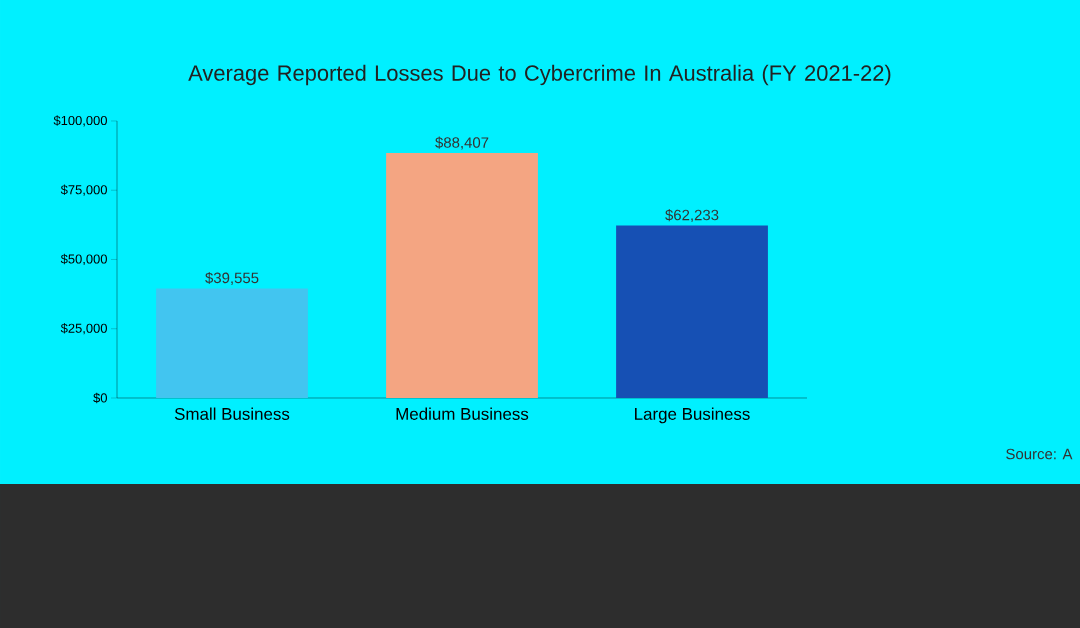  Describe the element at coordinates (83, 329) in the screenshot. I see `y-tick-label: $25,000` at that location.